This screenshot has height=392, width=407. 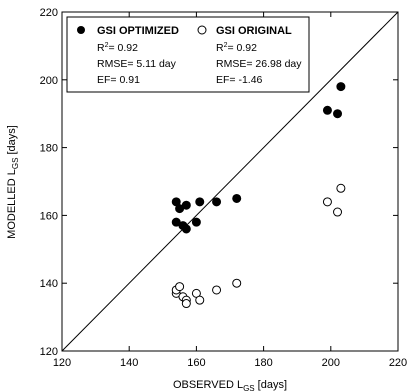 I want to click on x-tick-label: 220, so click(x=398, y=363).